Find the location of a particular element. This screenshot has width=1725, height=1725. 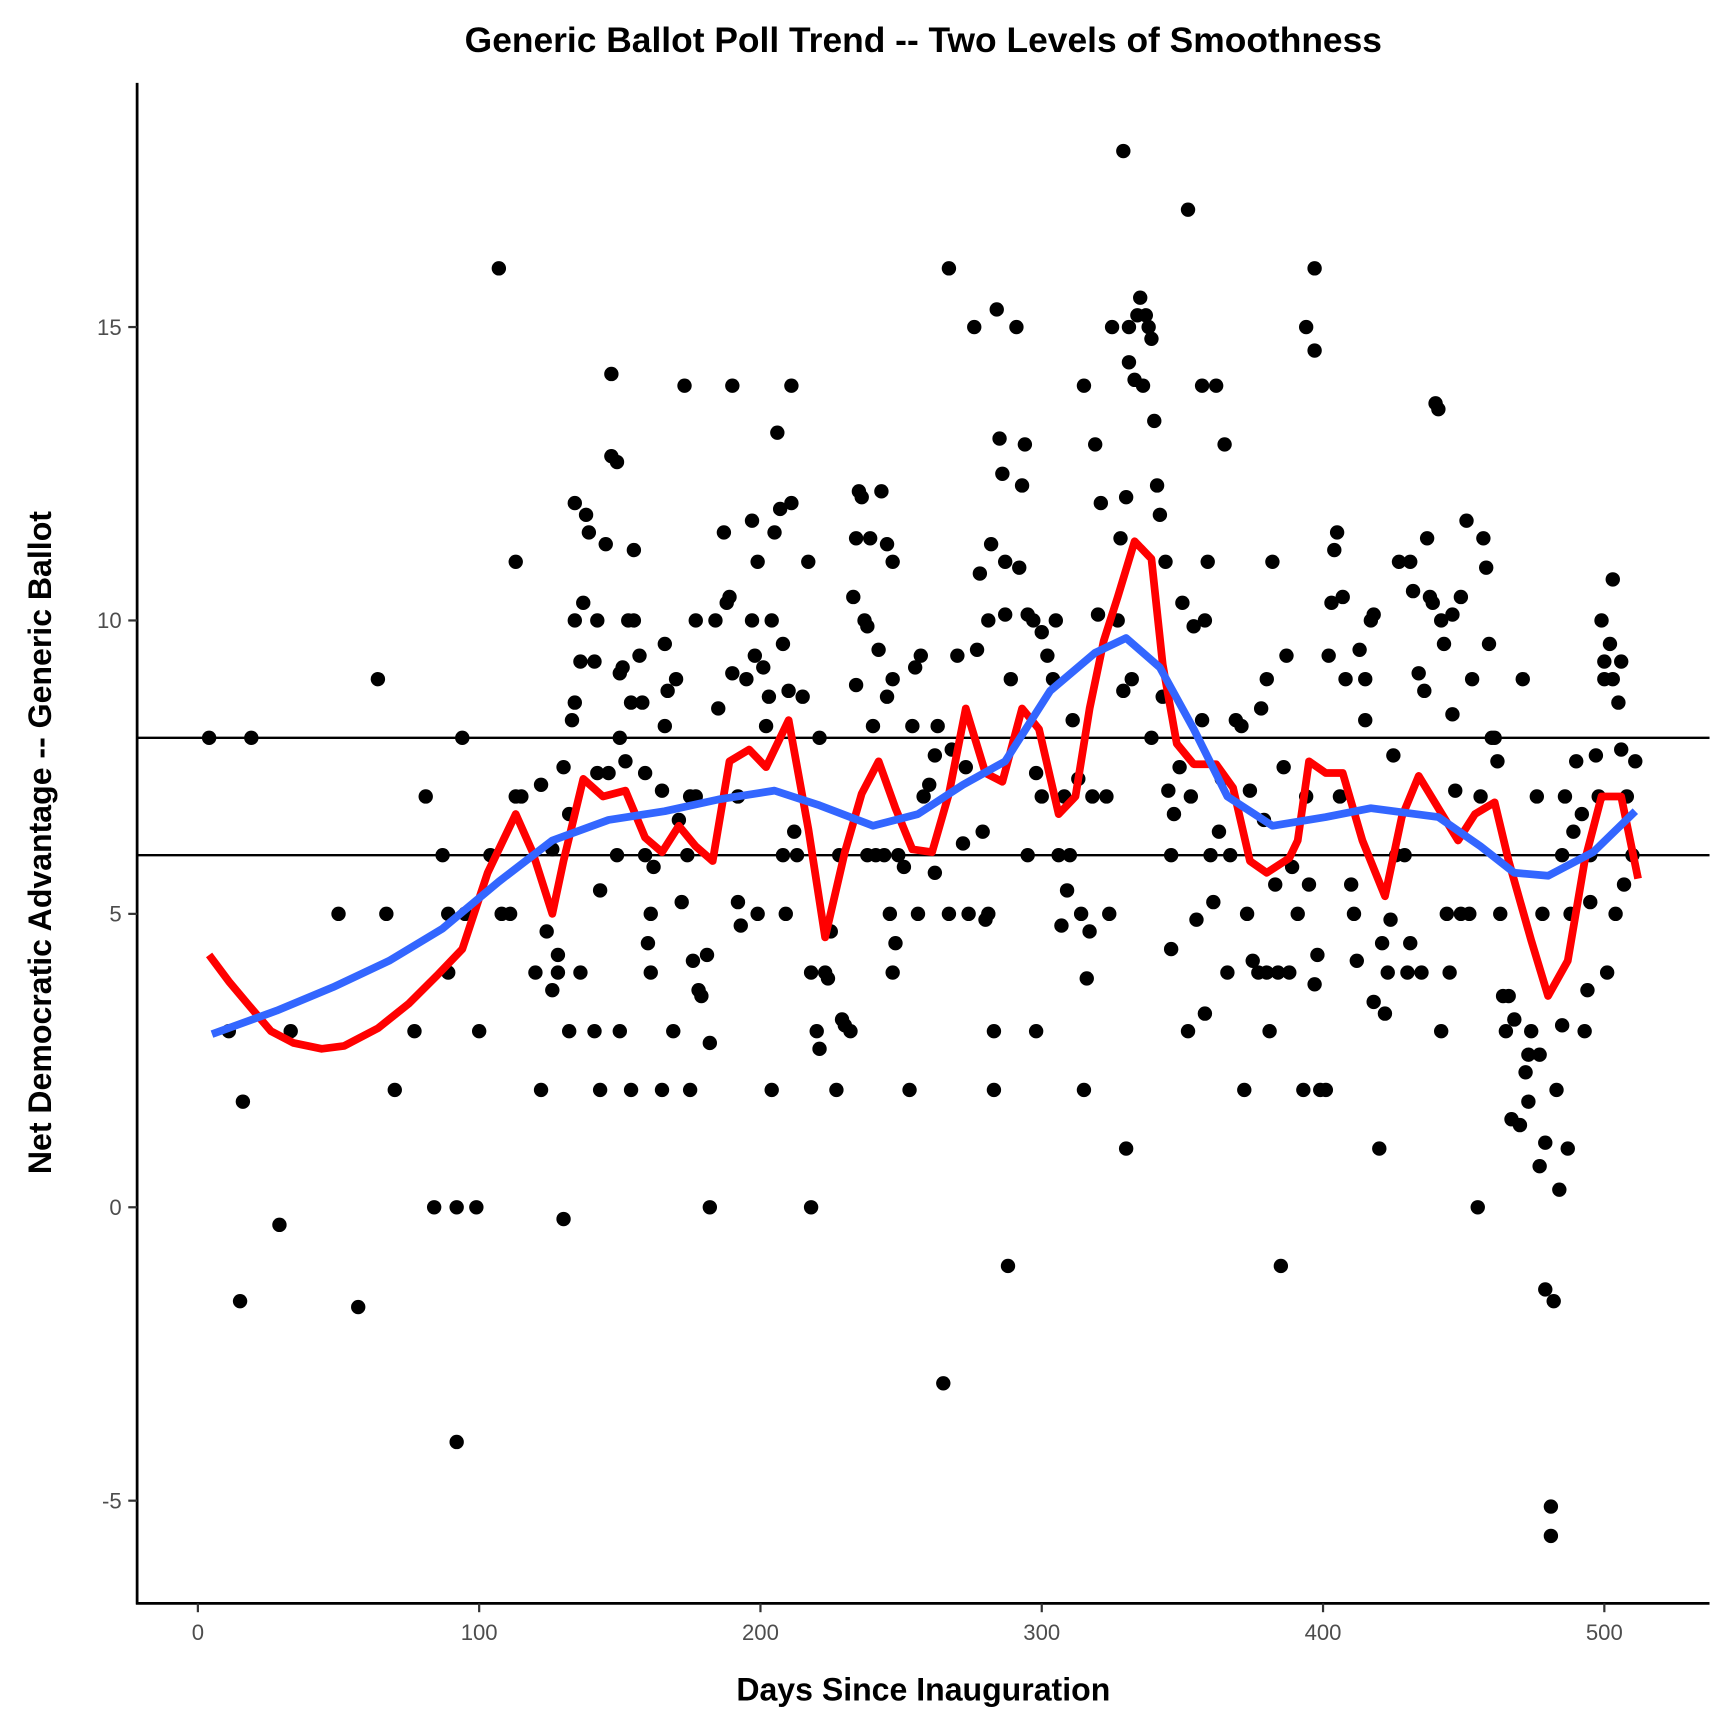

y-tick-label: 5 is located at coordinates (115, 914).